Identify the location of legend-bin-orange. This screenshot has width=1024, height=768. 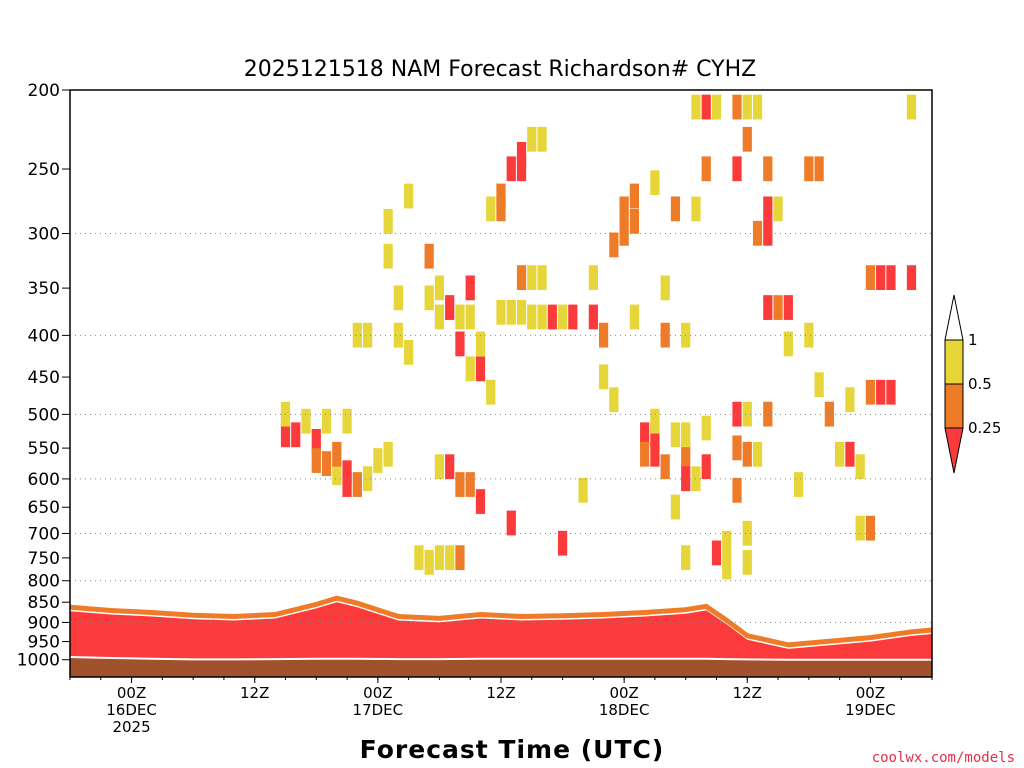
(954, 406).